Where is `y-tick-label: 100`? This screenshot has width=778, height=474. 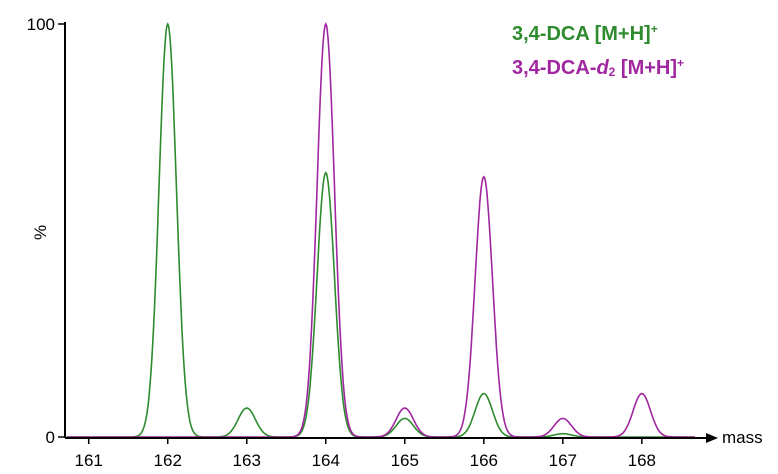
y-tick-label: 100 is located at coordinates (41, 24).